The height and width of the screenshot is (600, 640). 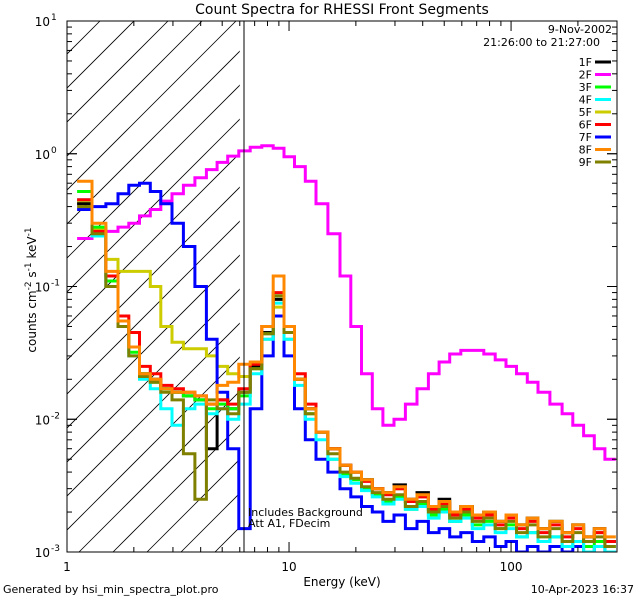 What do you see at coordinates (341, 582) in the screenshot?
I see `x-axis-label: Energy (keV)` at bounding box center [341, 582].